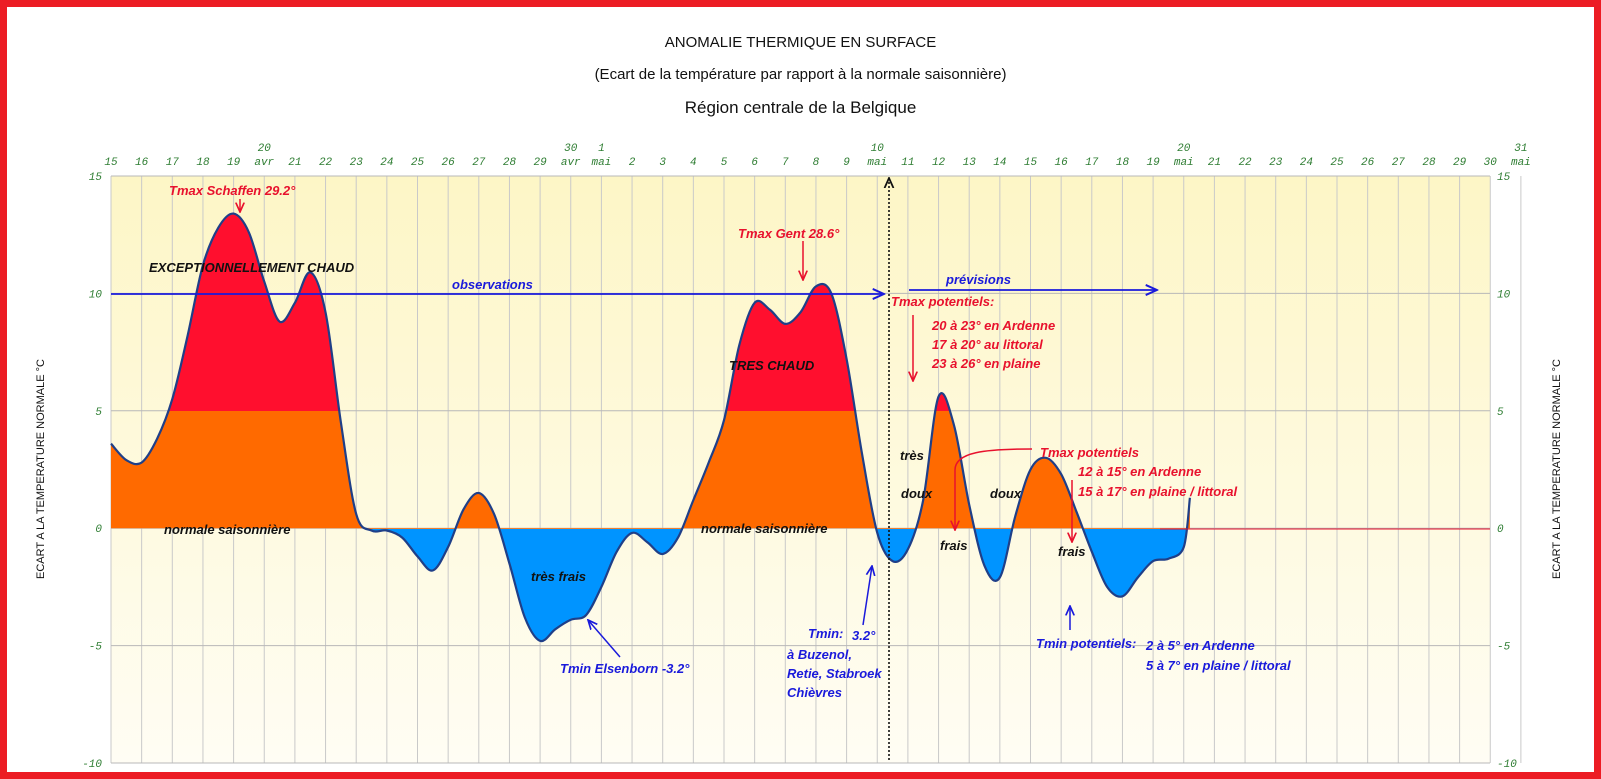 The width and height of the screenshot is (1601, 779). I want to click on label-tmax-pot-2-l1: 12 à 15° en Ardenne, so click(1139, 471).